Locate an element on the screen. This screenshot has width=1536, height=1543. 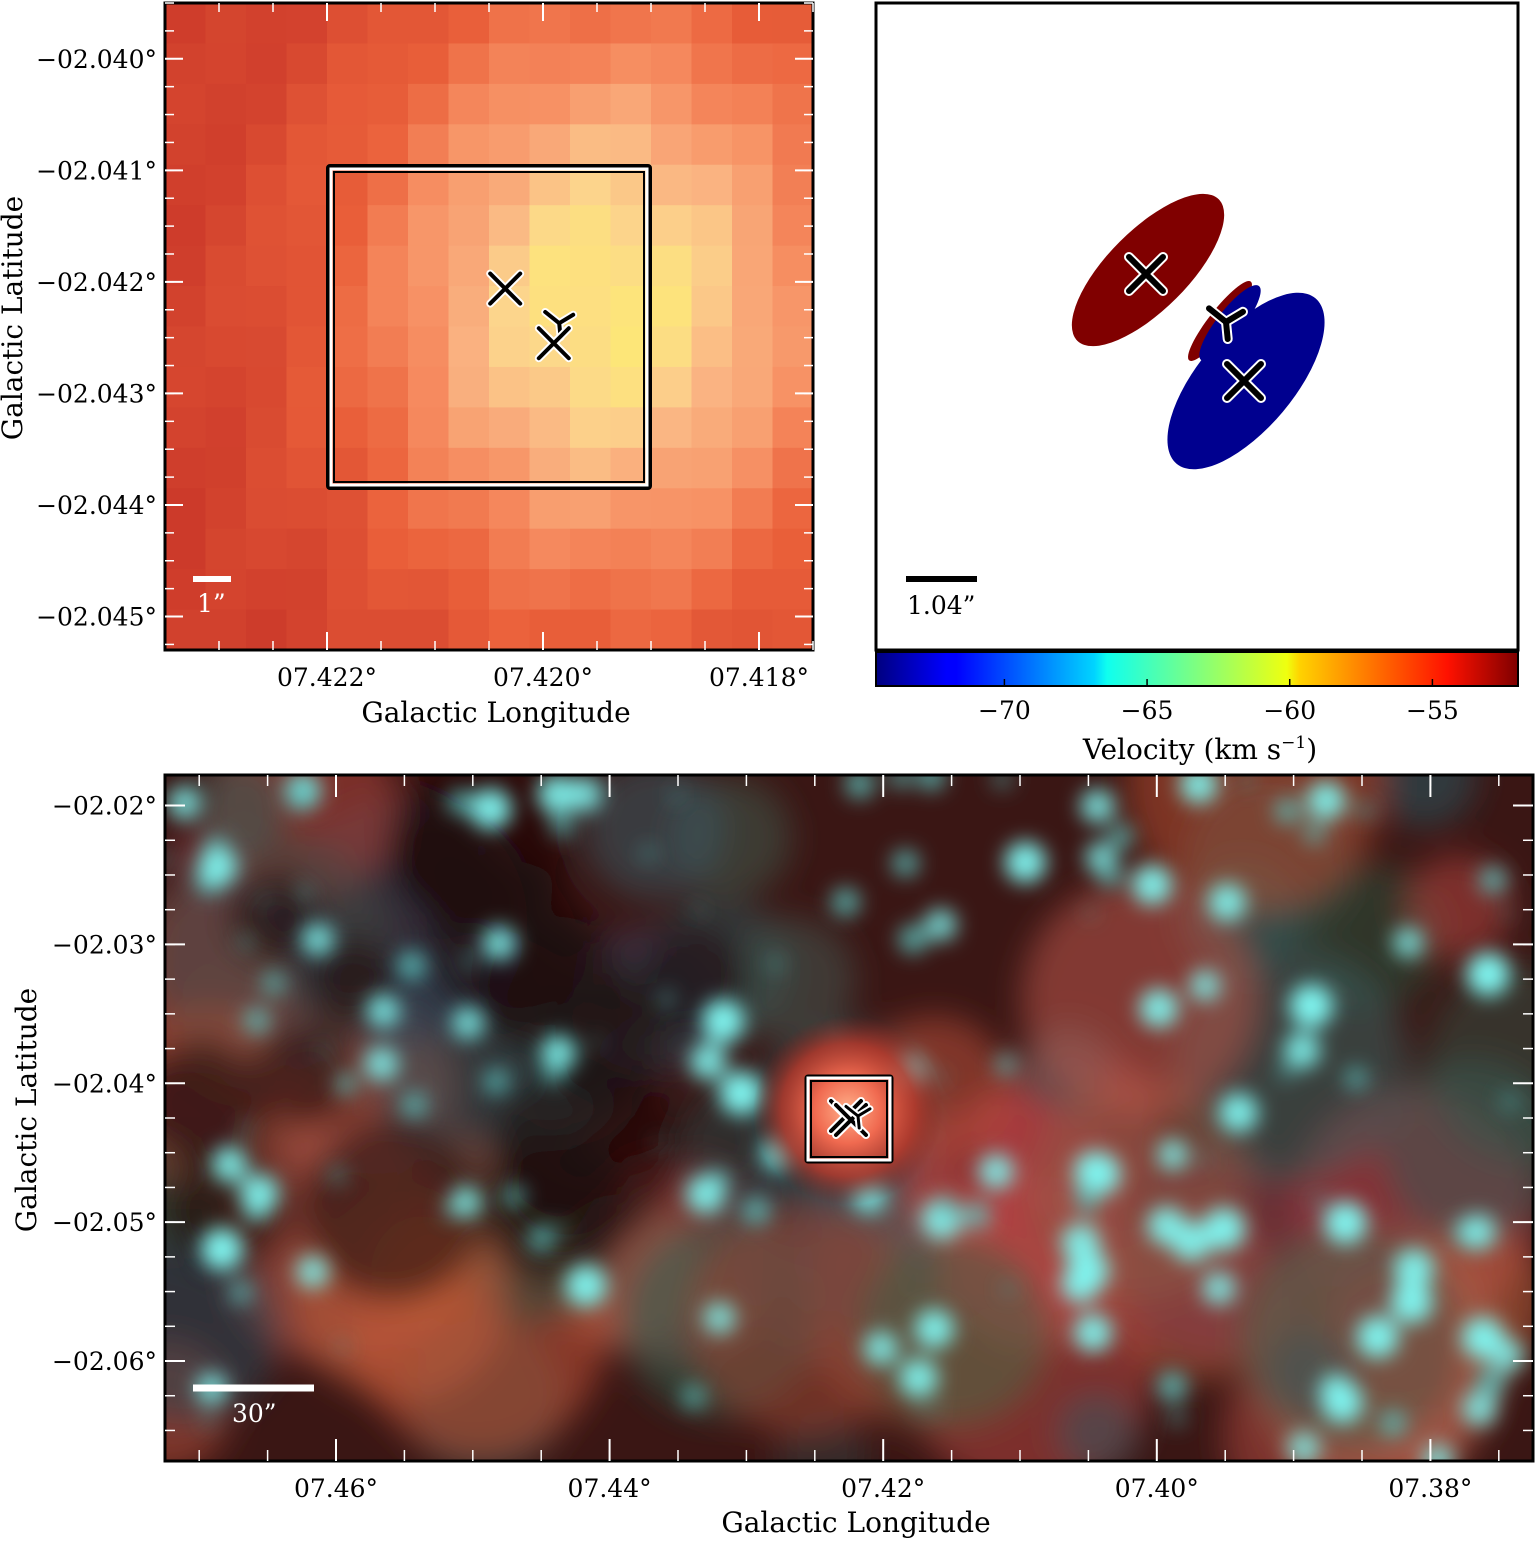
y-tick-label: −02.043° is located at coordinates (96, 393).